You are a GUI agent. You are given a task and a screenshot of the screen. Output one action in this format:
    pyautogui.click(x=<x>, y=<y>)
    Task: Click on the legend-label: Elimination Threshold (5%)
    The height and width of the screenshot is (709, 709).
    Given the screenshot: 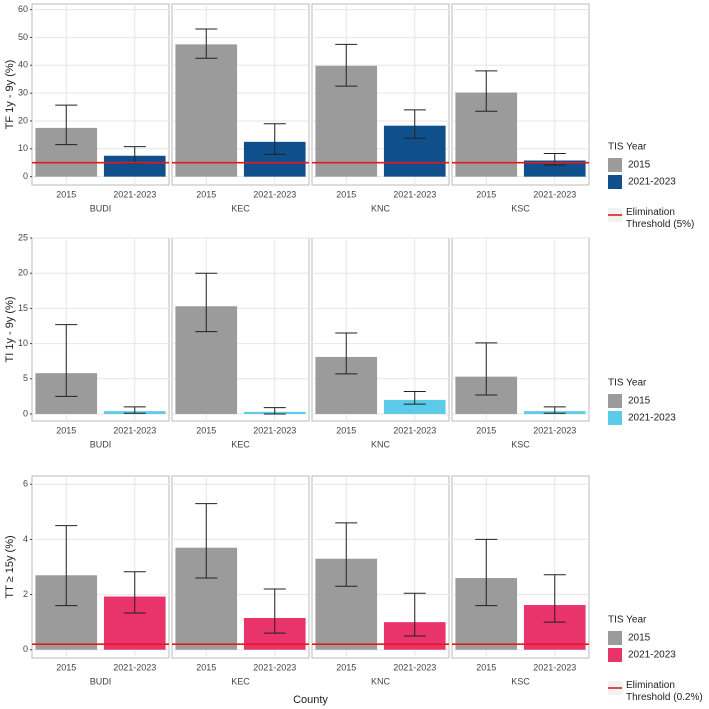 What is the action you would take?
    pyautogui.click(x=660, y=218)
    